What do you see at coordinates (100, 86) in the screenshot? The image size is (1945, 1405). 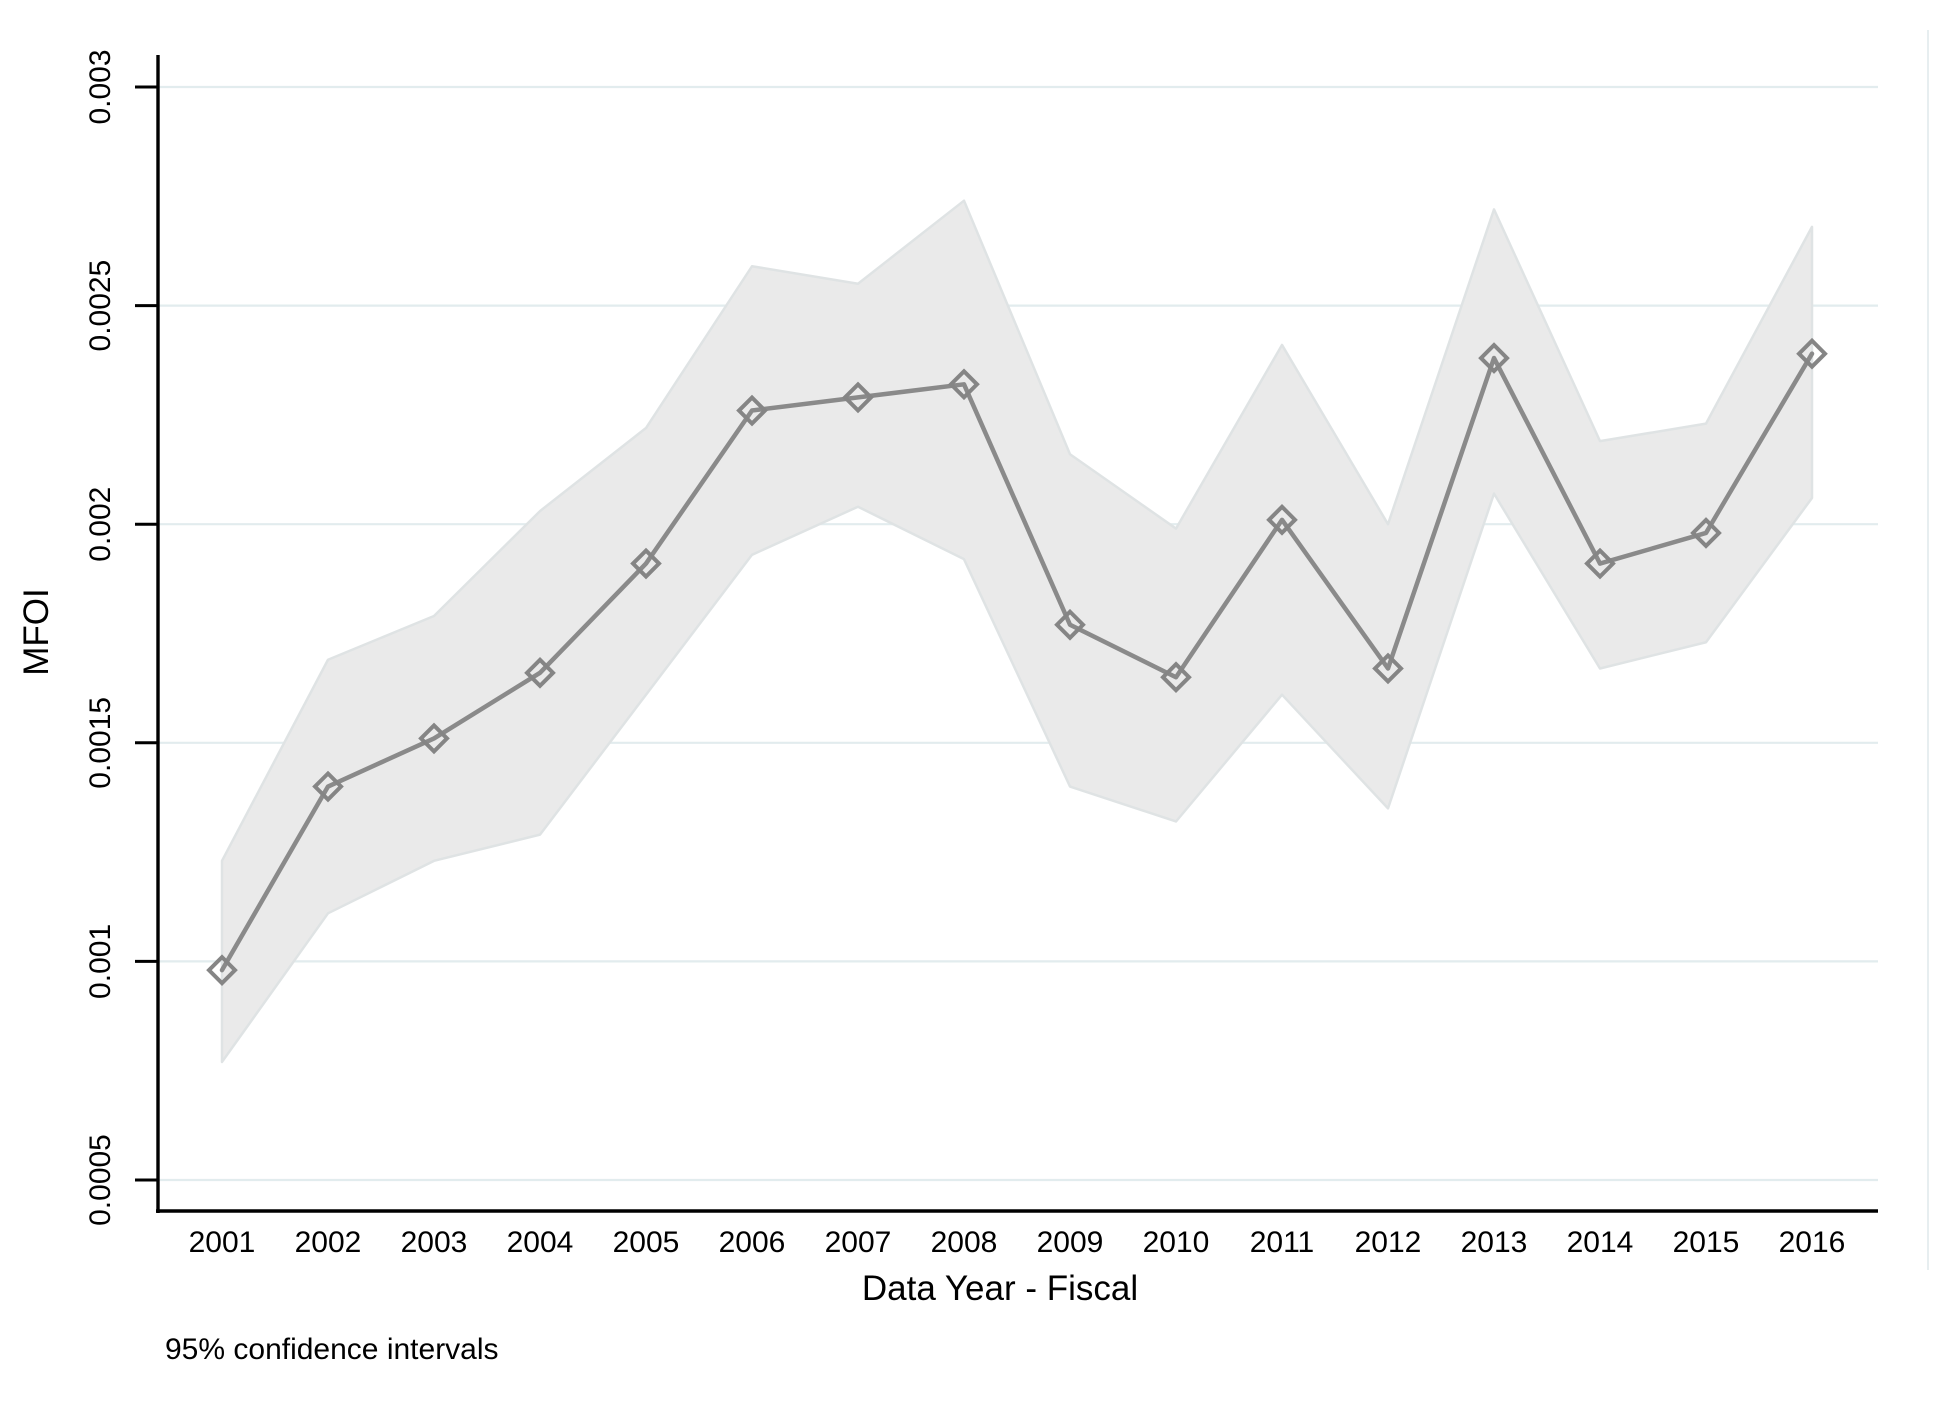 I see `y-tick-label: 0.003` at bounding box center [100, 86].